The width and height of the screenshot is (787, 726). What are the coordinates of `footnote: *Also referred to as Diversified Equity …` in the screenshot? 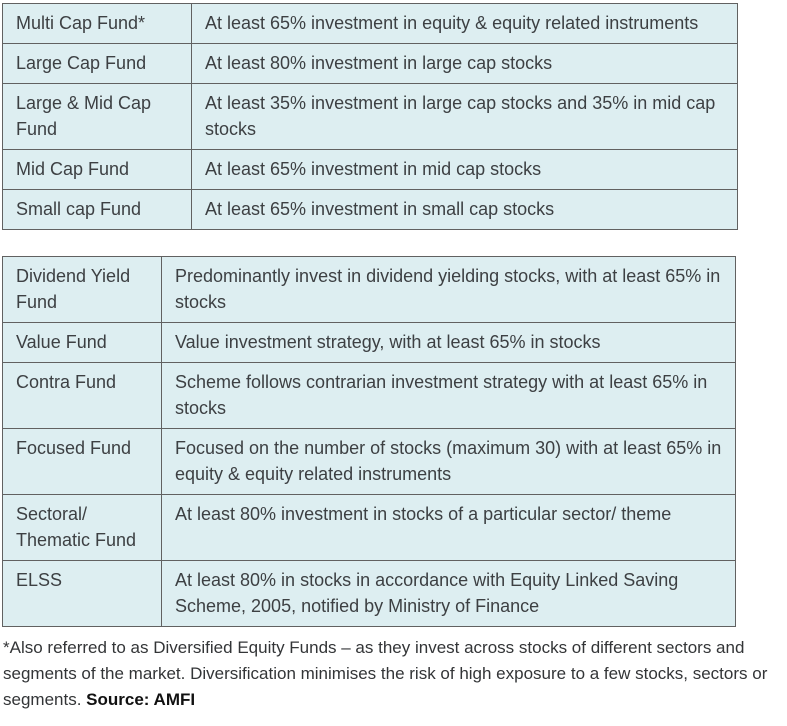 It's located at (395, 674).